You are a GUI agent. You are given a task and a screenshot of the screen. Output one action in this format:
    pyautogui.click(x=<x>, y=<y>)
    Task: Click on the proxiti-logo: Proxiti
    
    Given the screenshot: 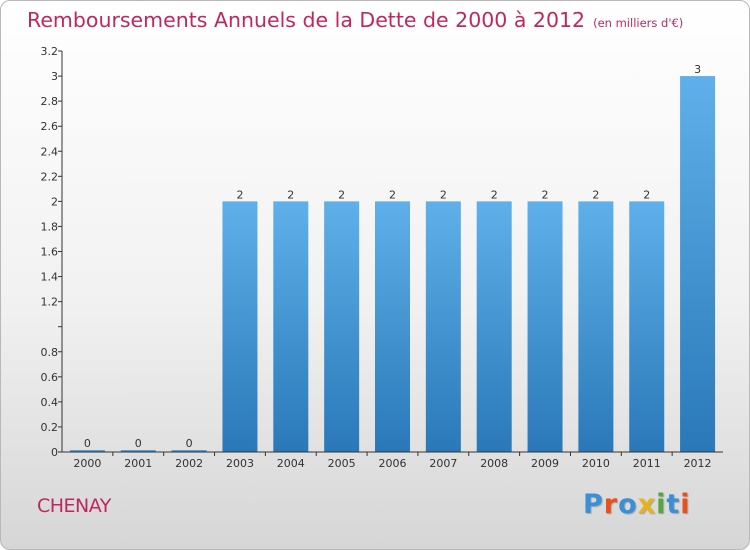 What is the action you would take?
    pyautogui.click(x=637, y=504)
    